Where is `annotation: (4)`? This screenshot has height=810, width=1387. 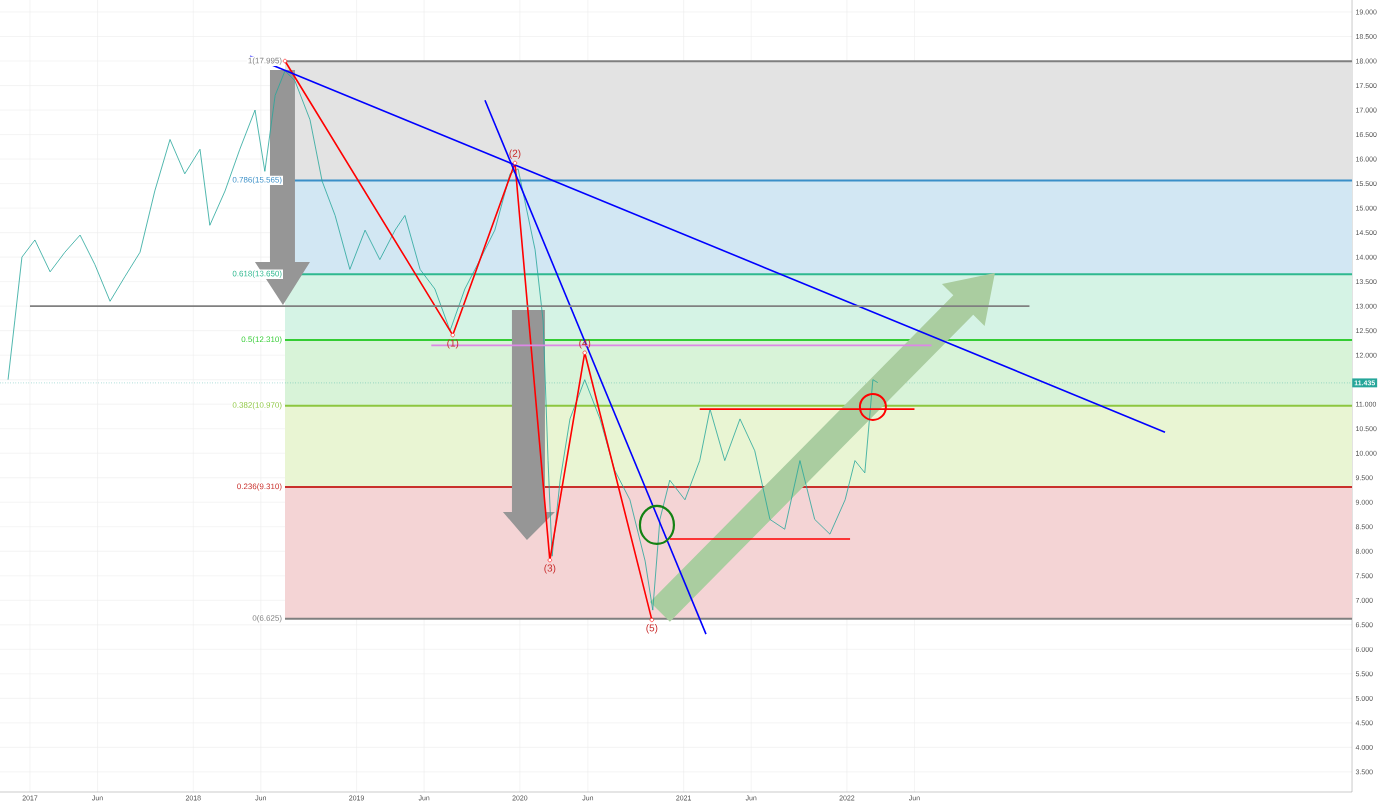 annotation: (4) is located at coordinates (585, 344).